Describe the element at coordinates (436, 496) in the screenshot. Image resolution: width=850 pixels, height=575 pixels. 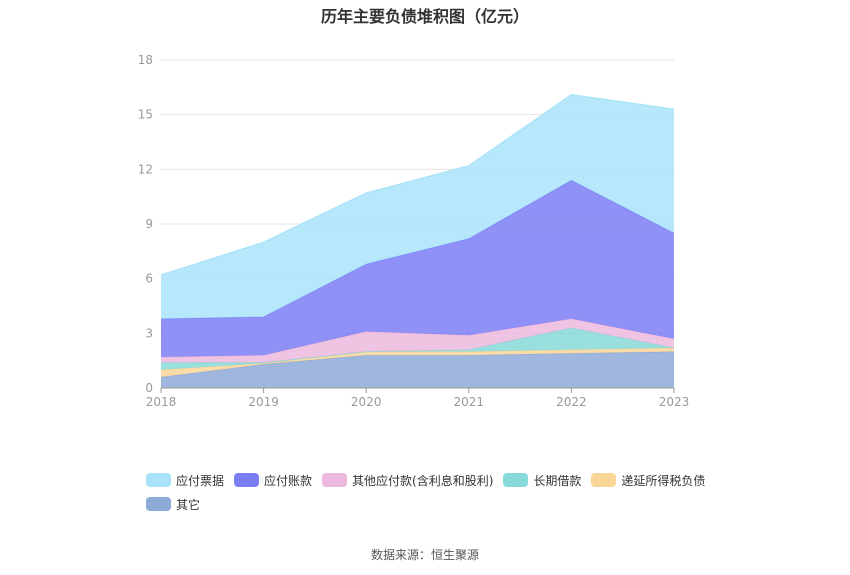
I see `chart-legend: 应付票据 应付账款 其他应付款(含利息和股利) 长期借款 递延所得税负债其它` at that location.